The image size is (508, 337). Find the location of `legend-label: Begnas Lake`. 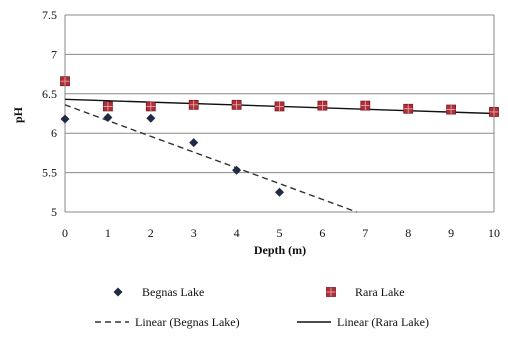

legend-label: Begnas Lake is located at coordinates (173, 292).